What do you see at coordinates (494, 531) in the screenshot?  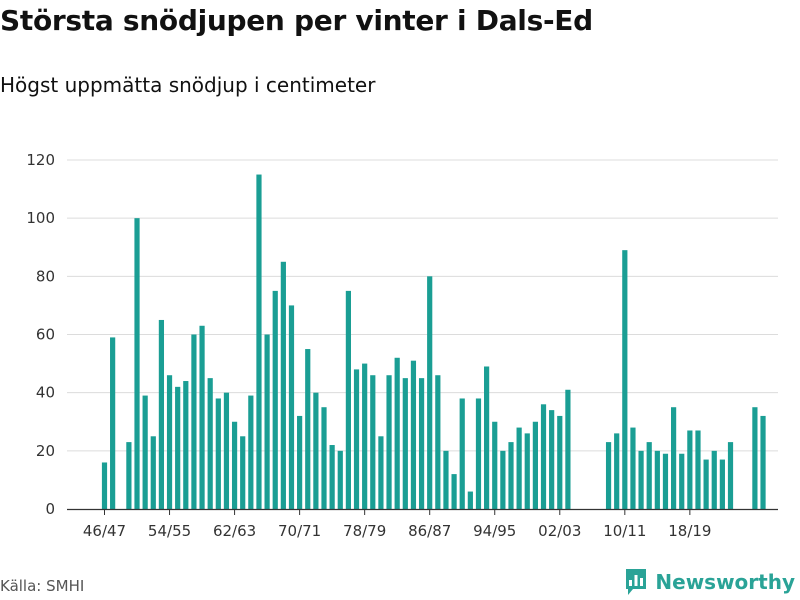 I see `x-tick-label: 94/95` at bounding box center [494, 531].